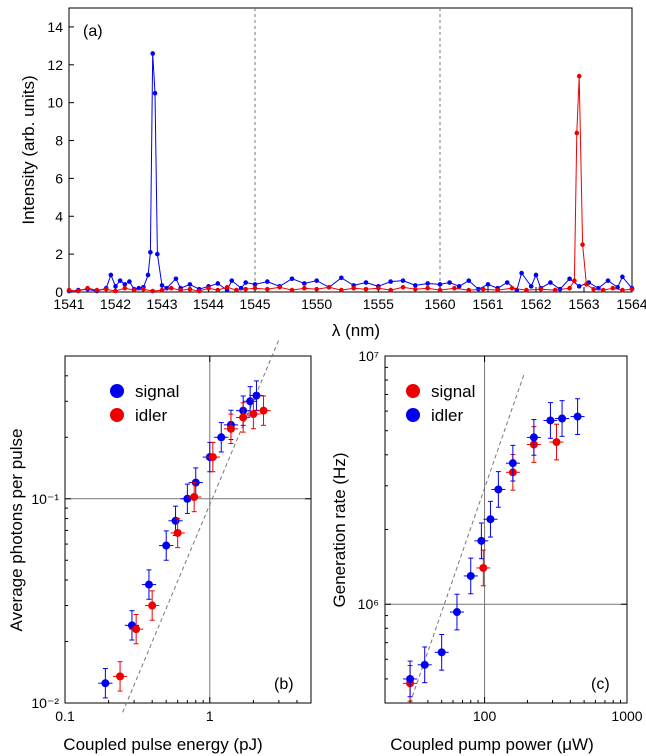  Describe the element at coordinates (453, 391) in the screenshot. I see `legend-label-signal: signal` at that location.